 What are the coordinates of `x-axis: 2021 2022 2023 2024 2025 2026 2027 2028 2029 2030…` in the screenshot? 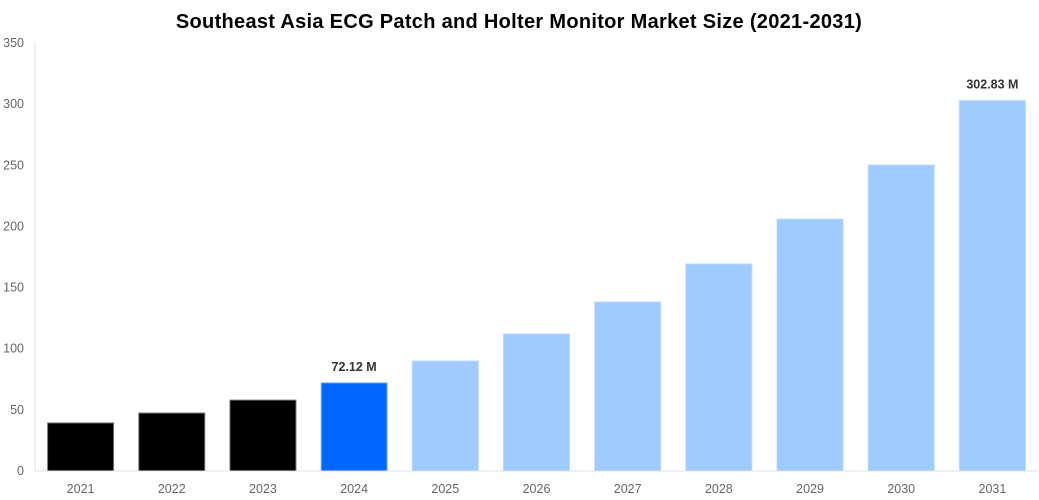 It's located at (536, 483).